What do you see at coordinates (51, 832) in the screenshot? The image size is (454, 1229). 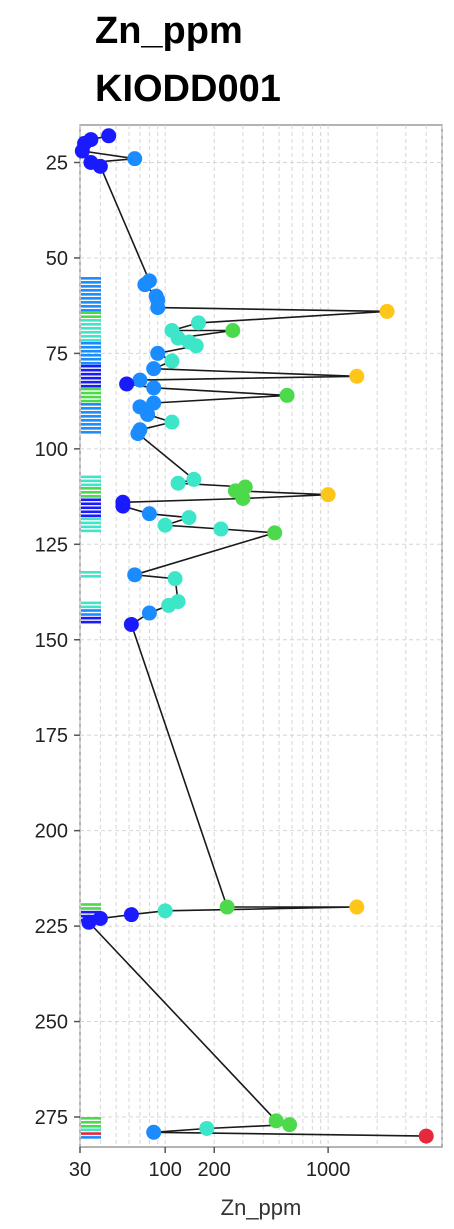 I see `y-tick-label: 200` at bounding box center [51, 832].